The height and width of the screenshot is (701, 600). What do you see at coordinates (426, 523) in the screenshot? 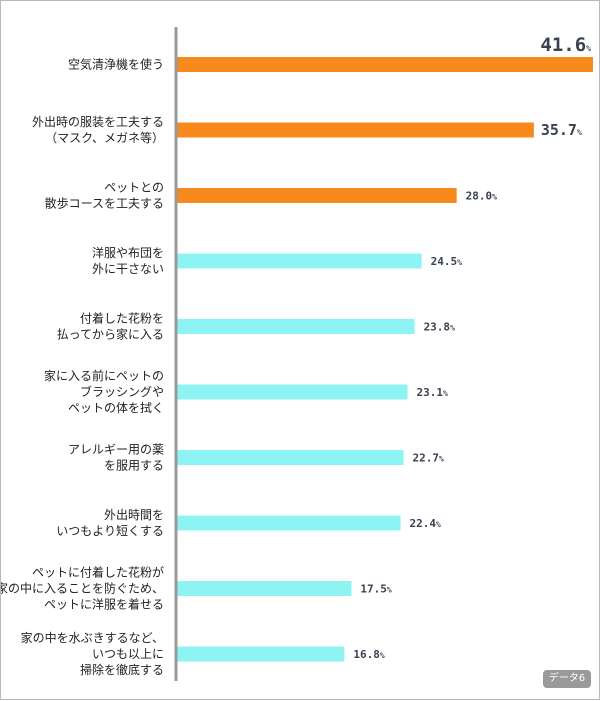
I see `value-label-7: 22.4%` at bounding box center [426, 523].